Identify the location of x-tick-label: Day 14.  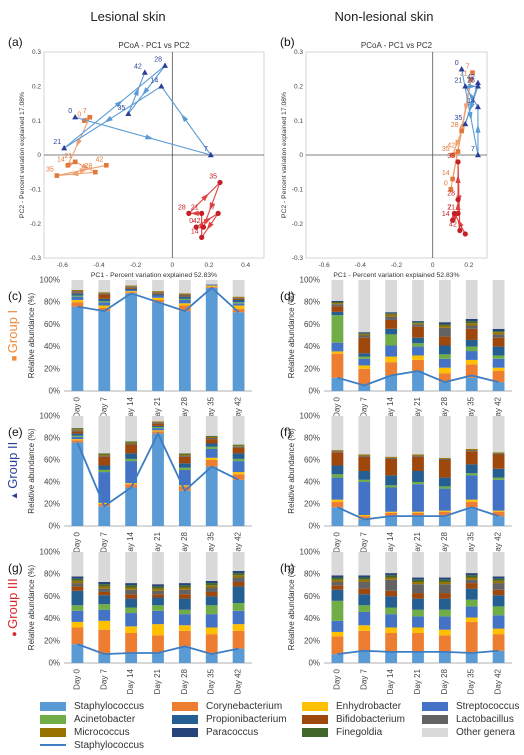
(130, 544).